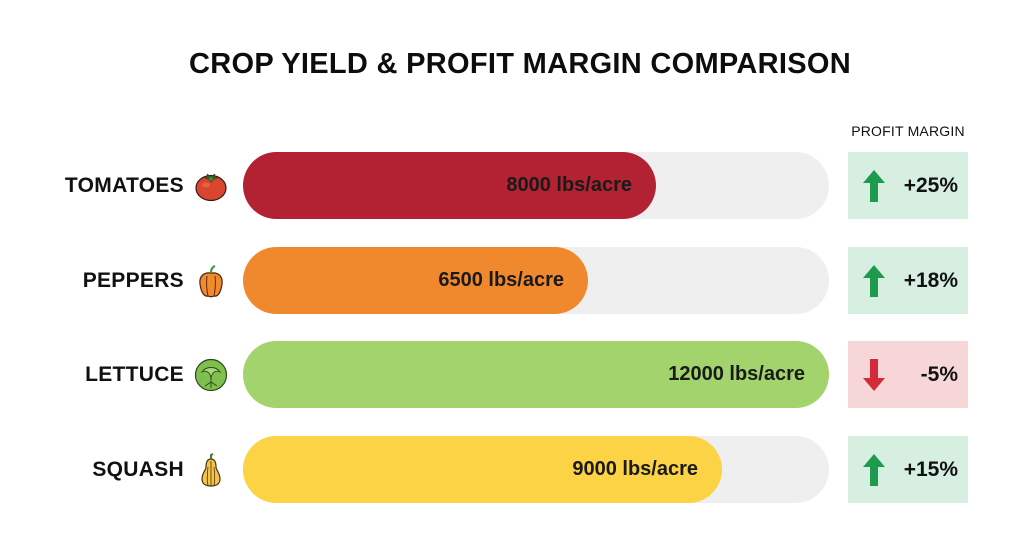  I want to click on chart-title: CROP YIELD & PROFIT MARGIN COMPARISON, so click(520, 64).